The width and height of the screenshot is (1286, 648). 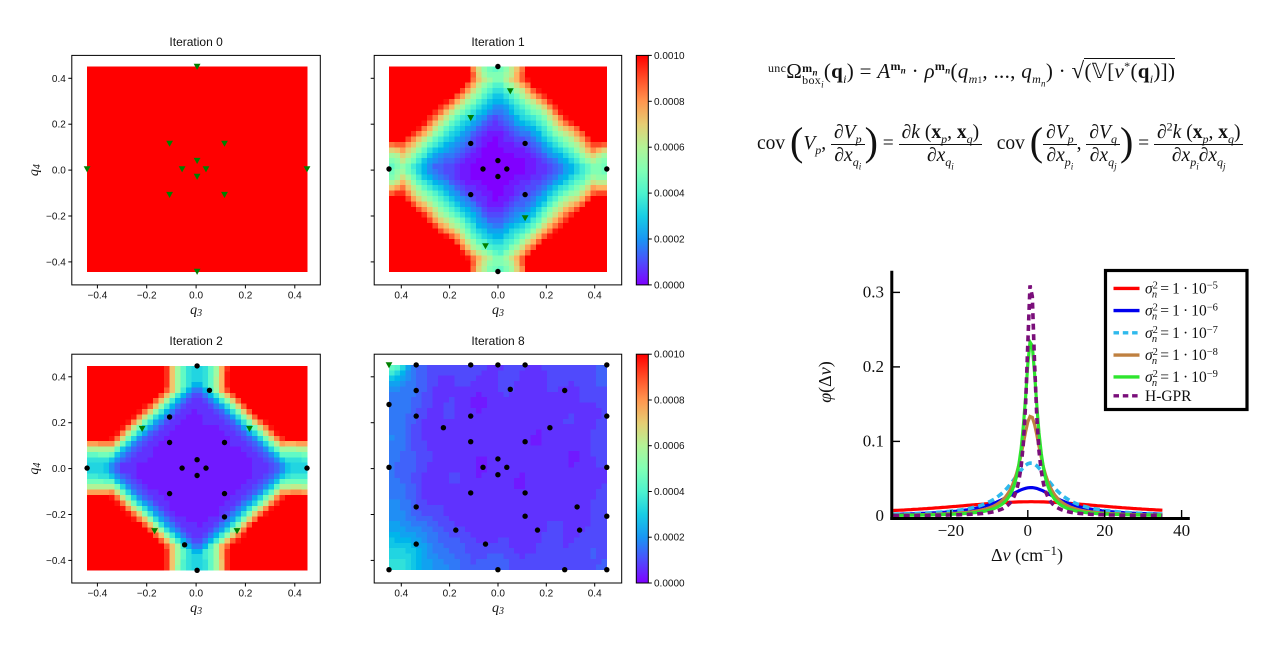 What do you see at coordinates (196, 42) in the screenshot?
I see `svg-text: Iteration 0` at bounding box center [196, 42].